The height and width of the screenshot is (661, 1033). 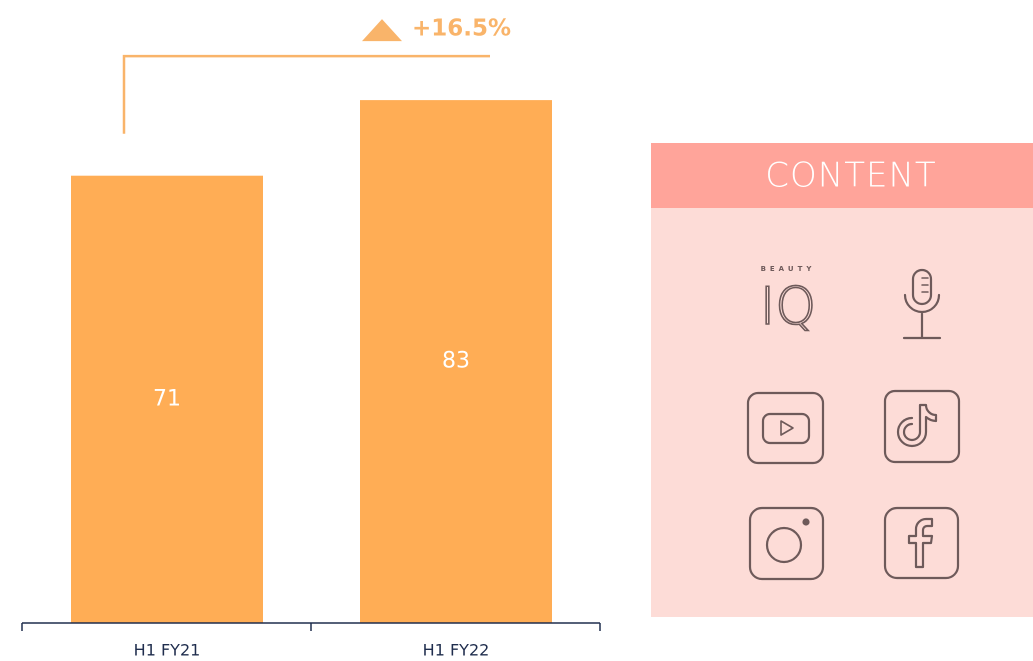 I want to click on youtube-icon, so click(x=785, y=428).